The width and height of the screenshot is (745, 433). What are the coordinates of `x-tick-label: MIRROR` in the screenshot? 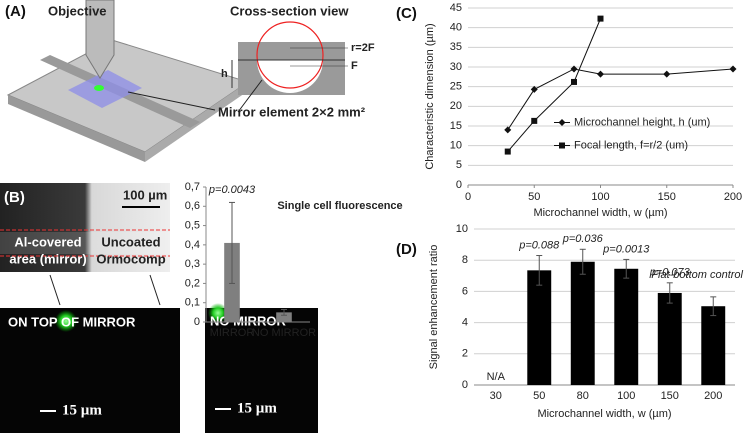 It's located at (232, 333).